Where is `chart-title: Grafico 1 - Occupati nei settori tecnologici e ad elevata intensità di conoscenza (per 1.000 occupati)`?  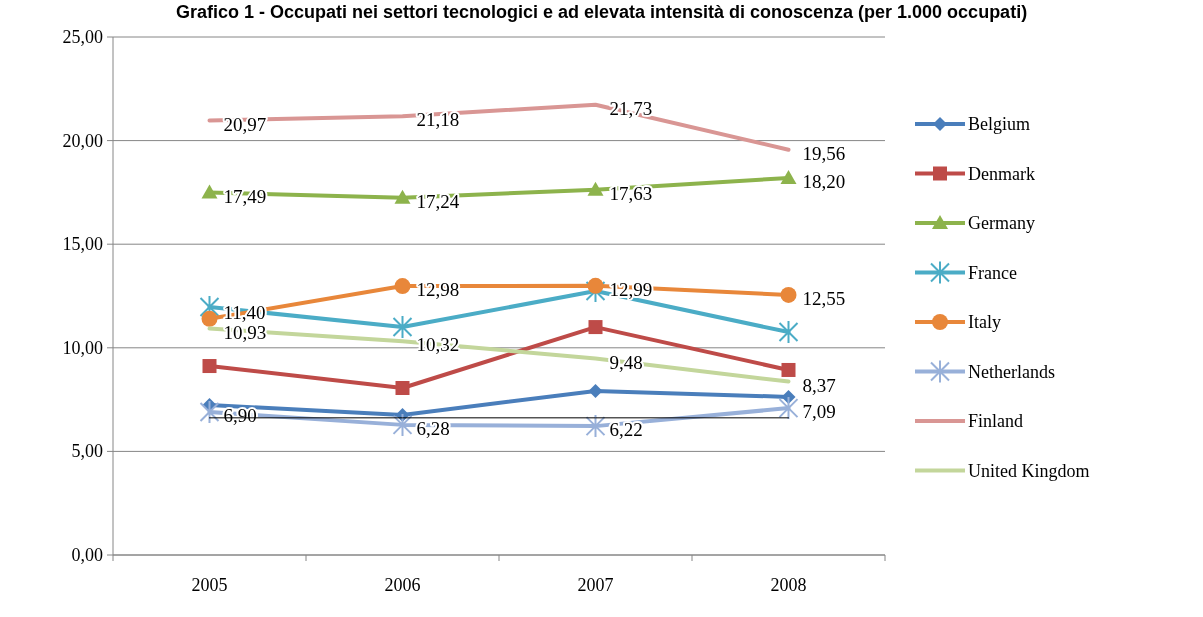 chart-title: Grafico 1 - Occupati nei settori tecnologici e ad elevata intensità di conoscenza (per 1.000 occupati) is located at coordinates (601, 12).